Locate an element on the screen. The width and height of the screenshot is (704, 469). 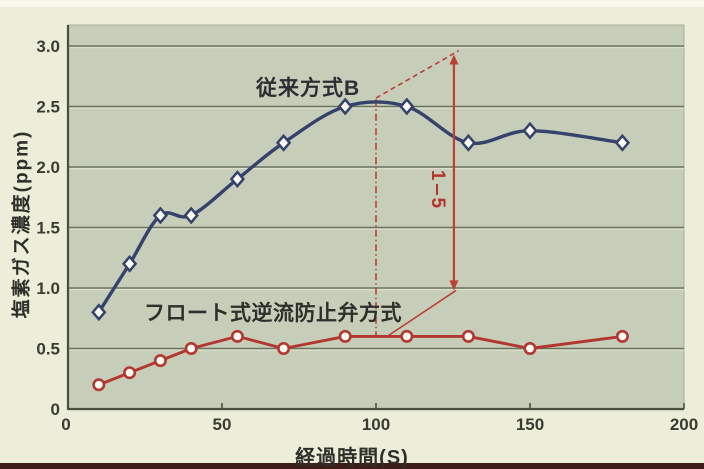
photo-edge-bottom is located at coordinates (352, 466).